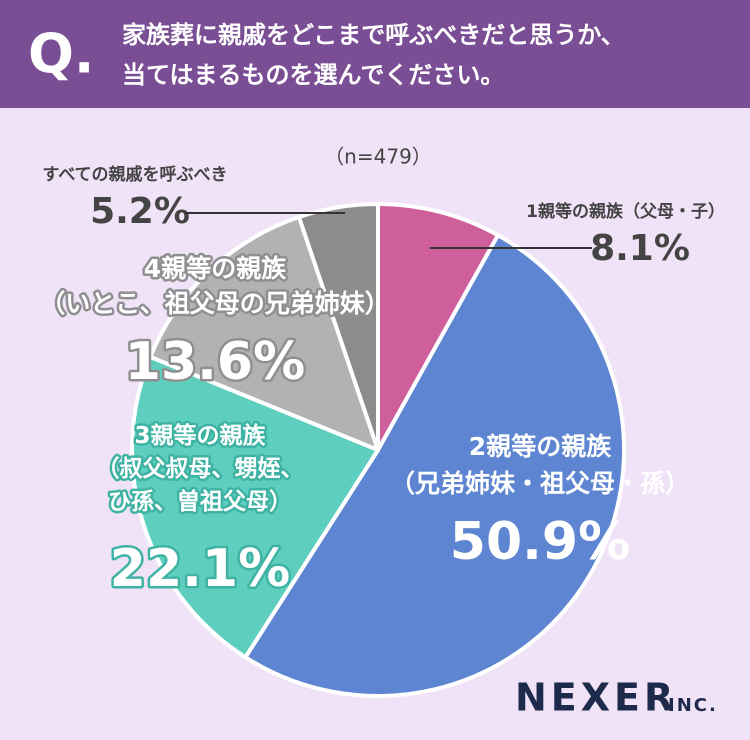 The height and width of the screenshot is (740, 750). Describe the element at coordinates (140, 211) in the screenshot. I see `value-label: 5.2%` at that location.